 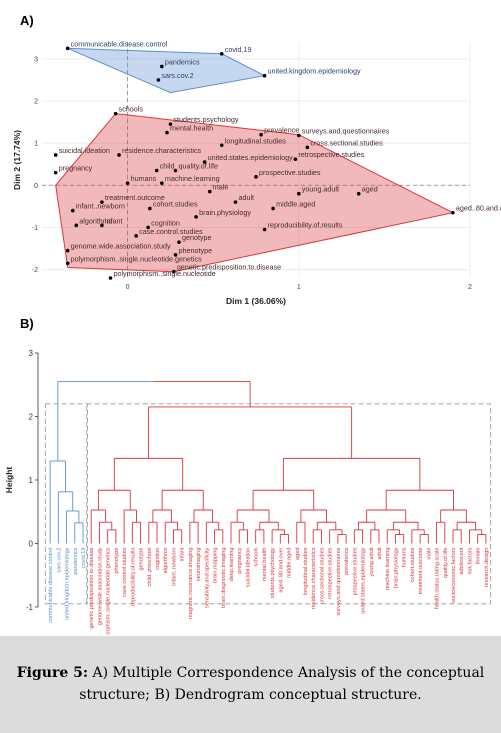 I want to click on point-label: genetic.predisposition.to.disease, so click(x=229, y=267).